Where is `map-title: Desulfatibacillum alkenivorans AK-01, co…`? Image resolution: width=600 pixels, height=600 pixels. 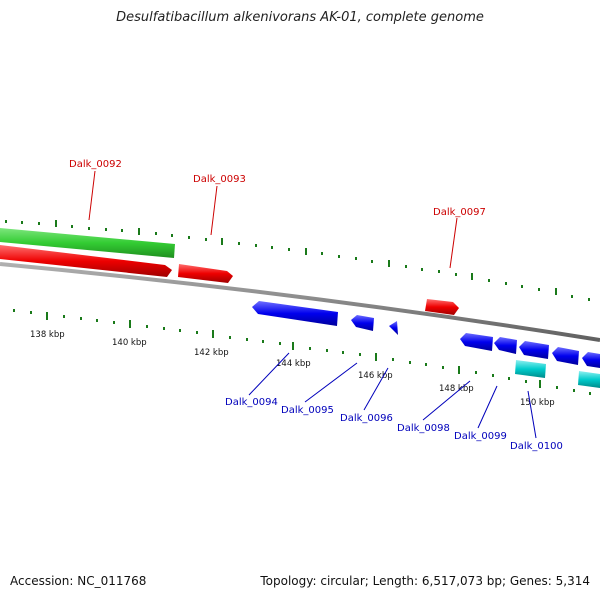
map-title: Desulfatibacillum alkenivorans AK-01, co… is located at coordinates (300, 17).